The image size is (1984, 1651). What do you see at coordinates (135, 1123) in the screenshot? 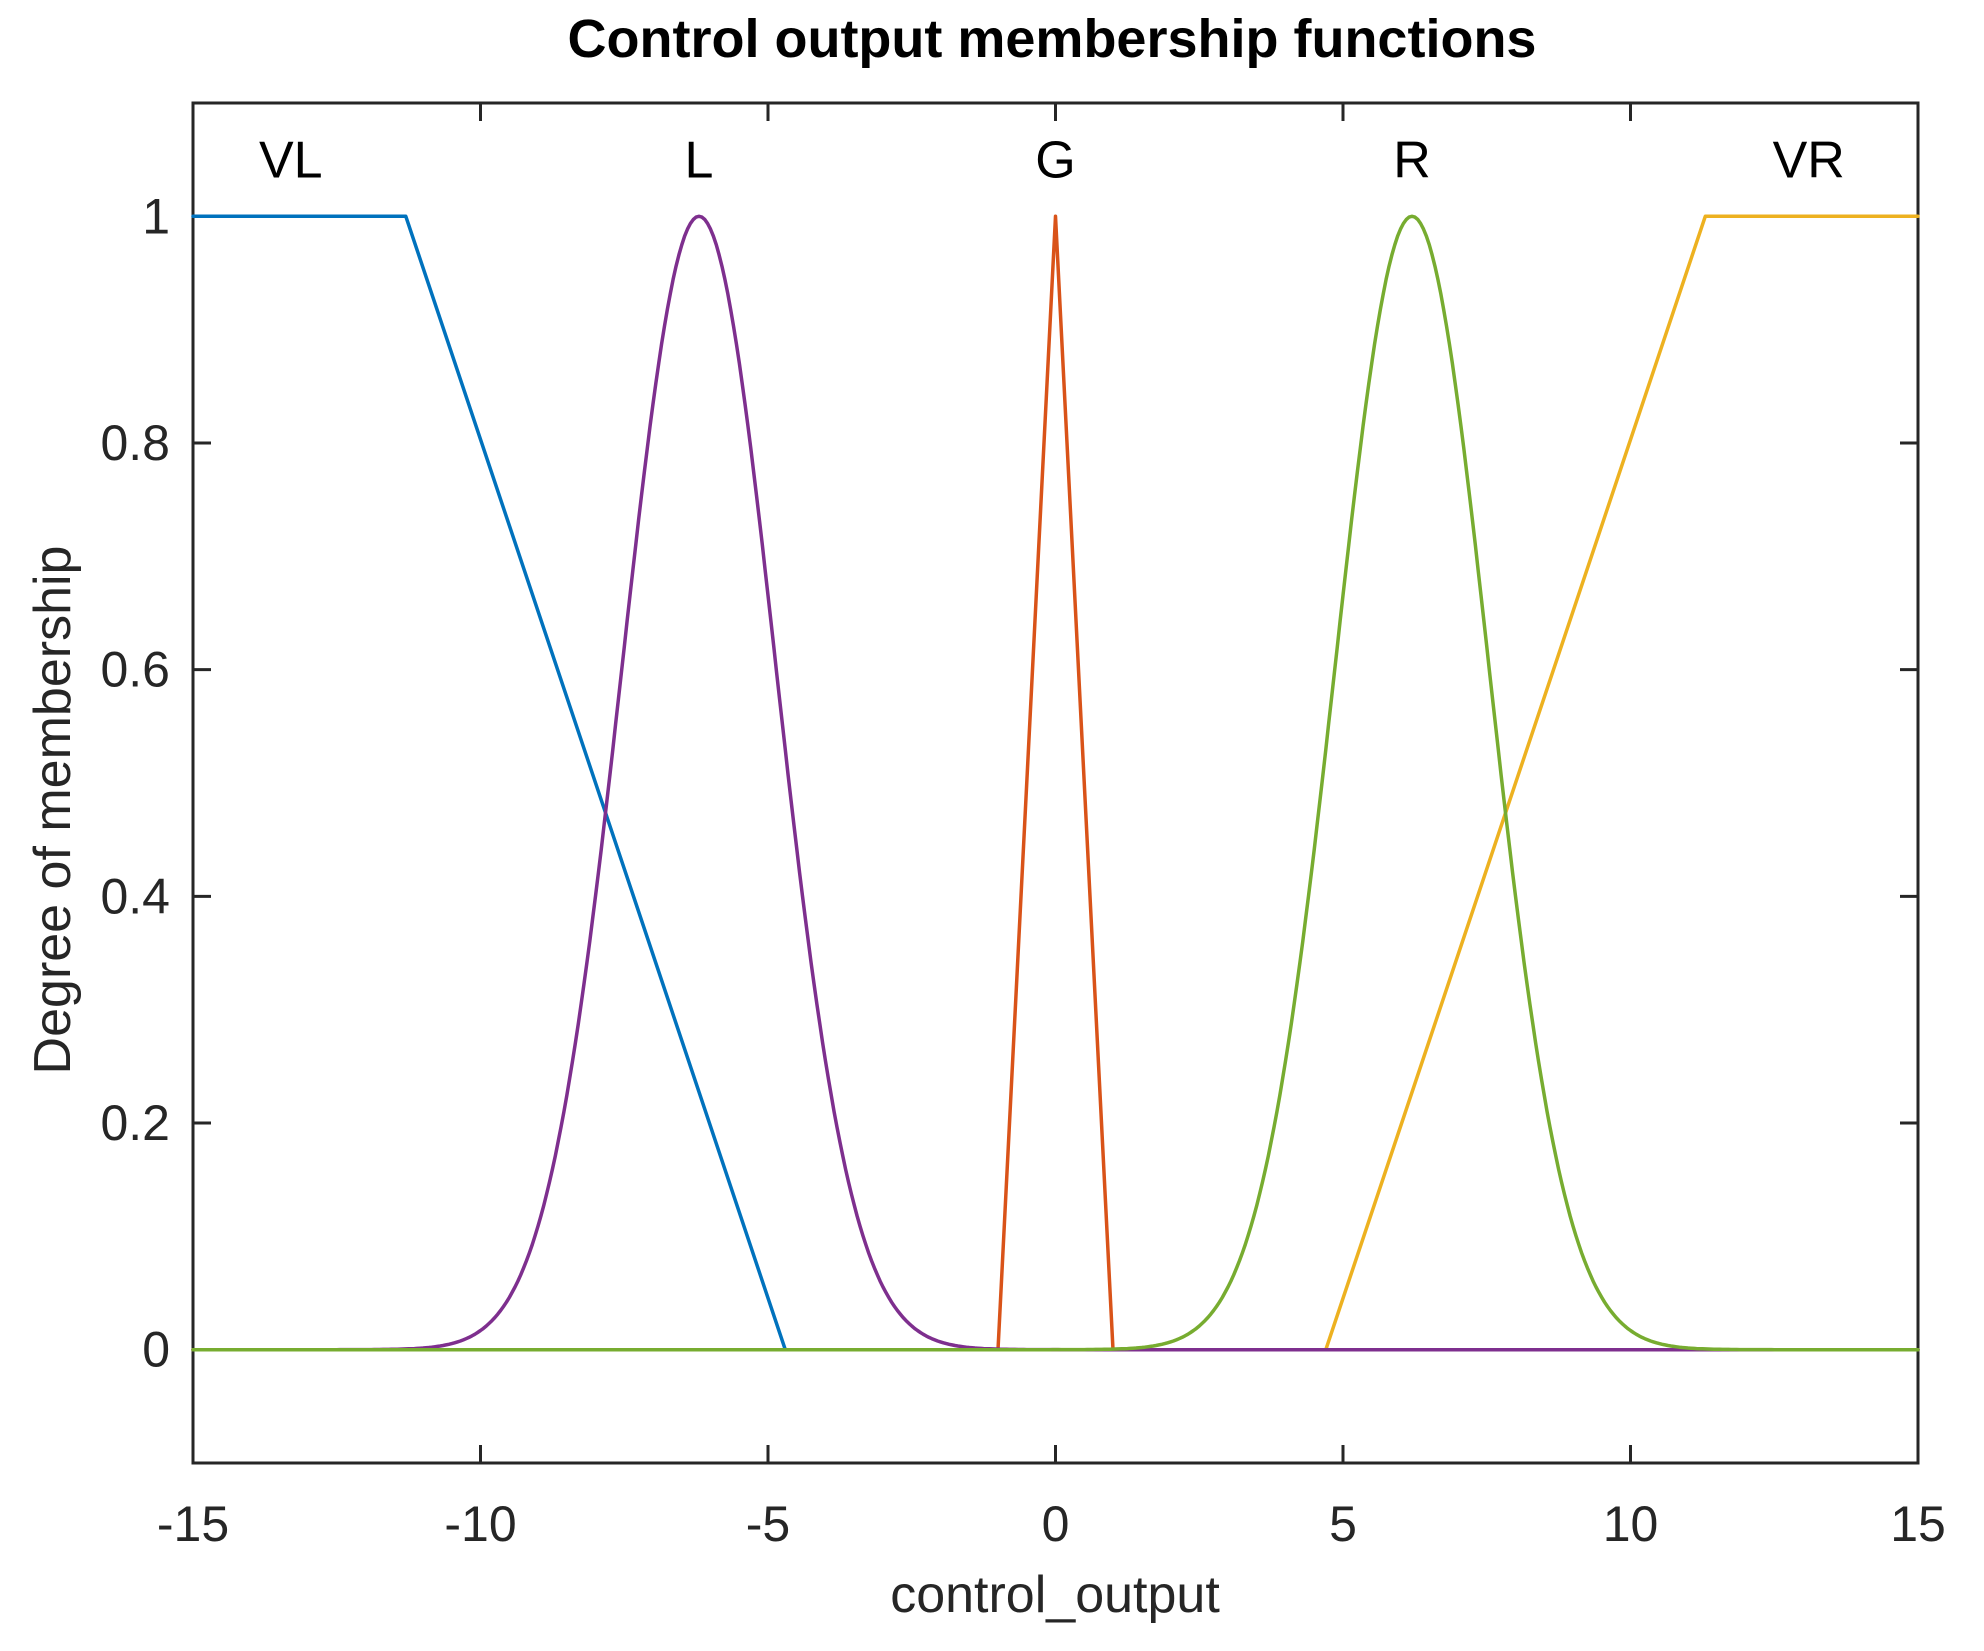
I see `y-tick-label: 0.2` at bounding box center [135, 1123].